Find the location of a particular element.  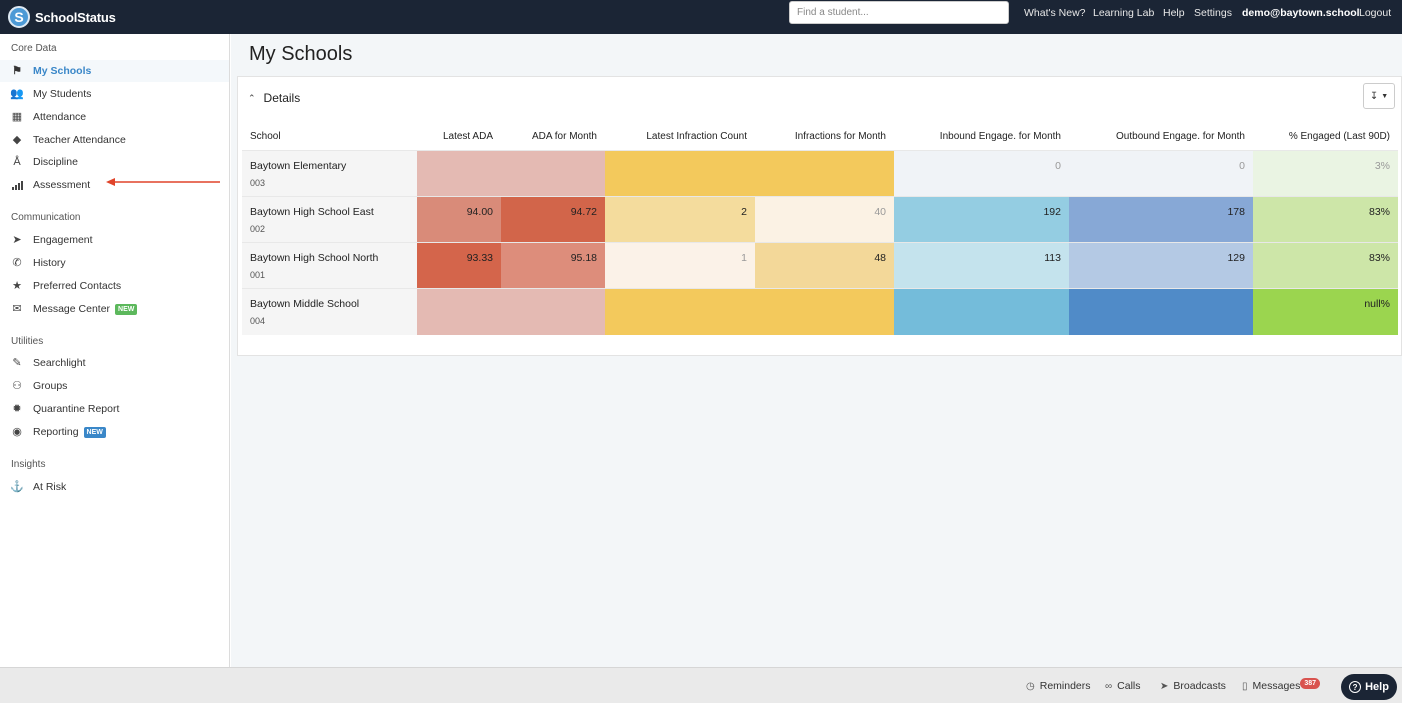

sidebar-item-label: Preferred Contacts is located at coordinates (77, 286).